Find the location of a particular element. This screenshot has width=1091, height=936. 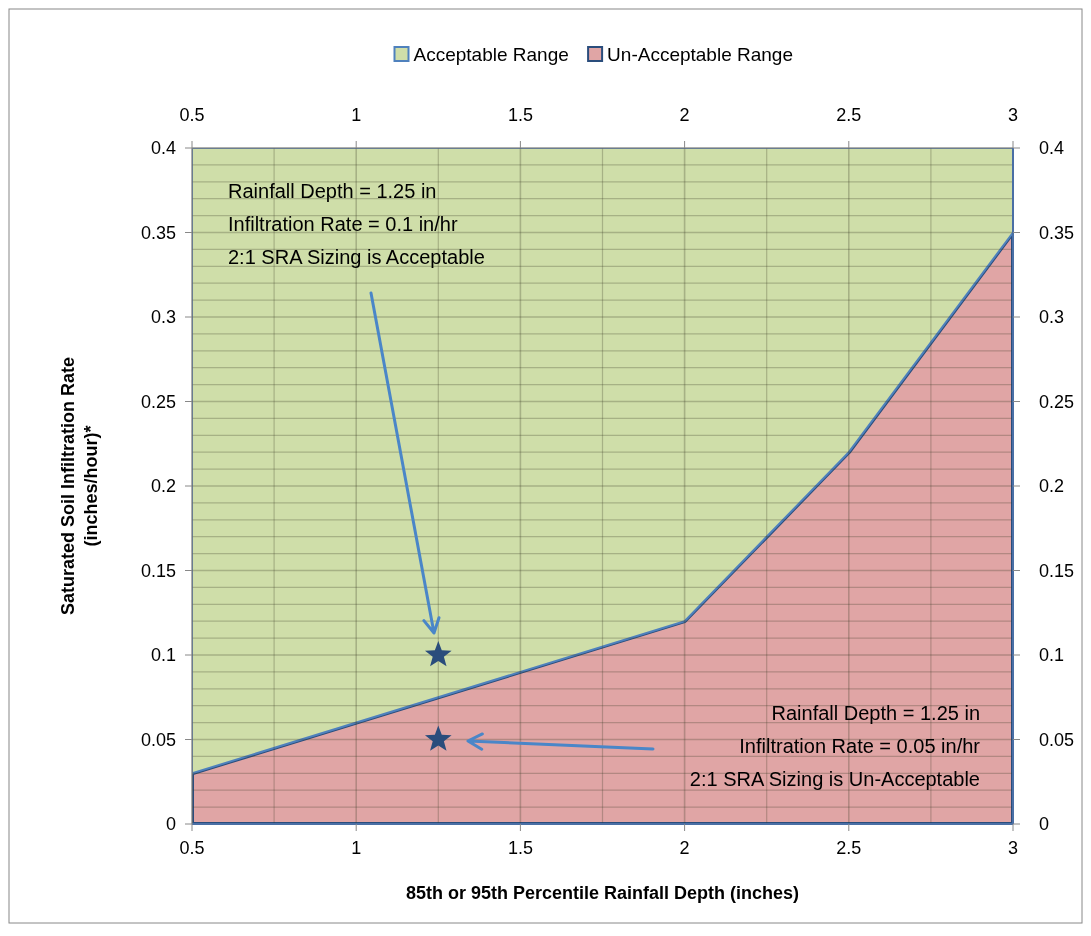

y2-tick-label: 0.35 is located at coordinates (1057, 232).